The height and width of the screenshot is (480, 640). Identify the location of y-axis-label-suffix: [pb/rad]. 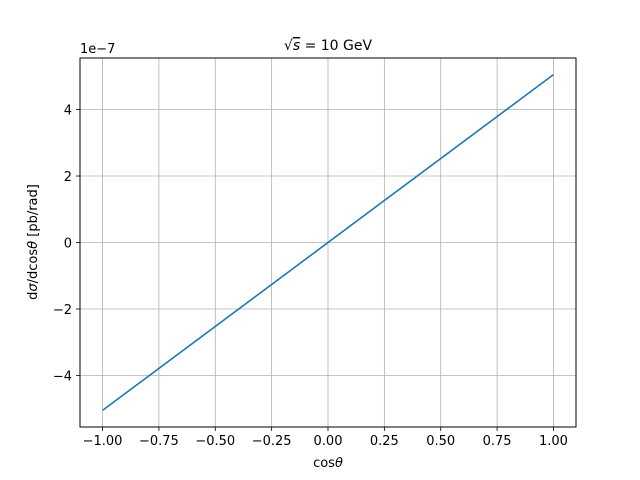
(33, 212).